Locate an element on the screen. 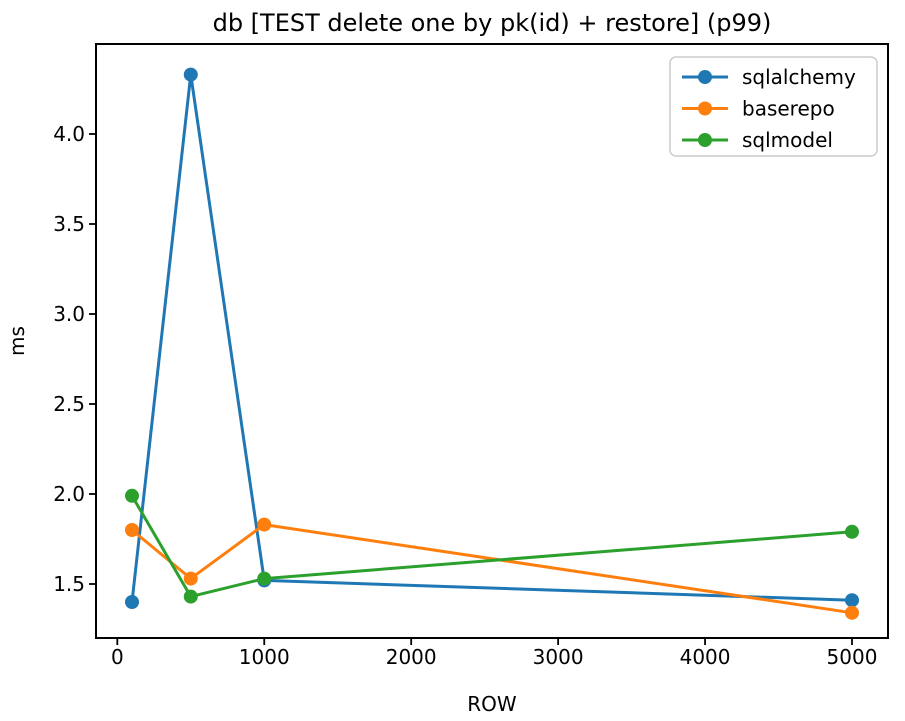  x-tick-label: 0 is located at coordinates (117, 657).